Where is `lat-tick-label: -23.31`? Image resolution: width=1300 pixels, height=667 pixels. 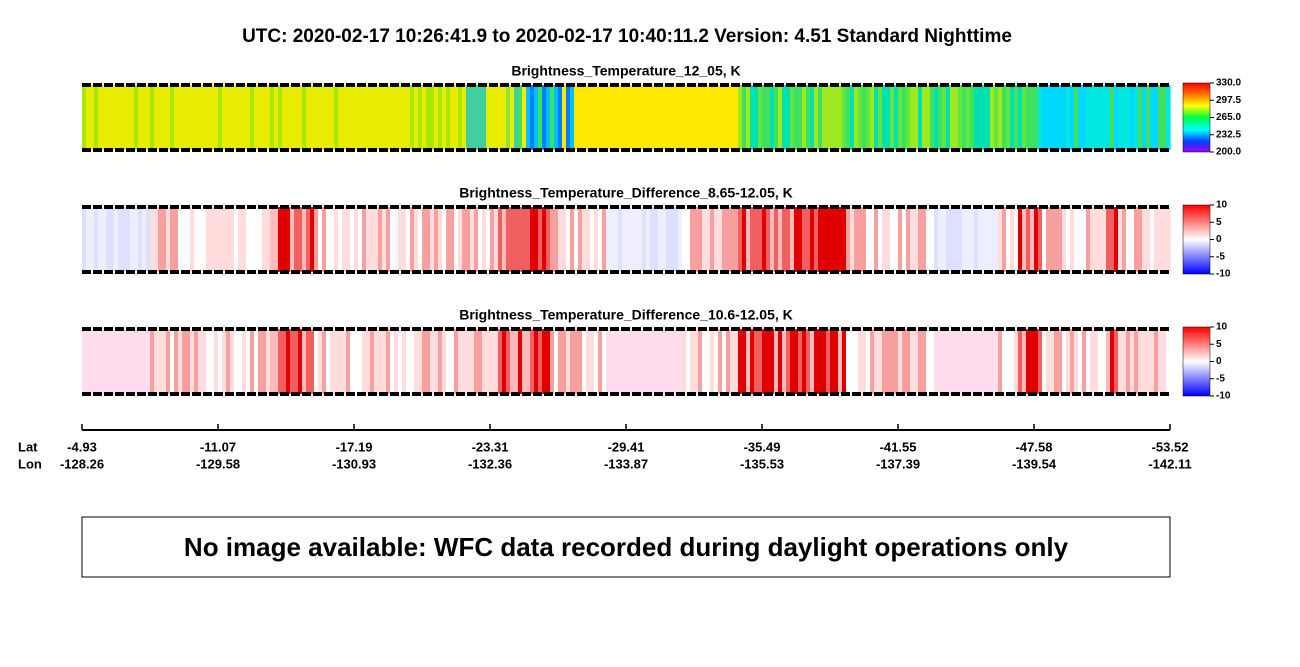 lat-tick-label: -23.31 is located at coordinates (490, 446).